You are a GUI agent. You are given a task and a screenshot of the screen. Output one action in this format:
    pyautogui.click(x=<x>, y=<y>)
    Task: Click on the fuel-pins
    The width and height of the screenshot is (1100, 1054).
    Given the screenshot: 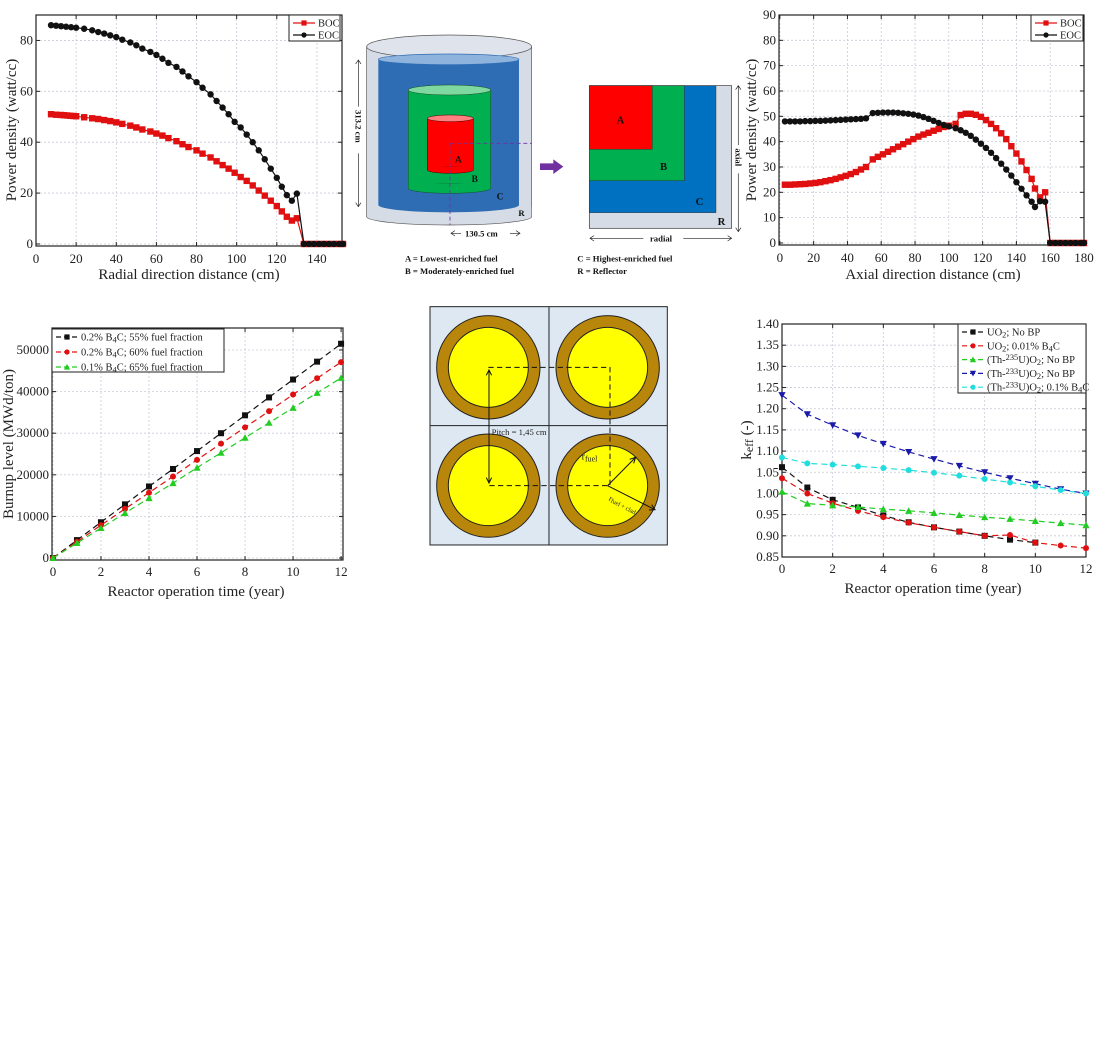 What is the action you would take?
    pyautogui.click(x=548, y=426)
    